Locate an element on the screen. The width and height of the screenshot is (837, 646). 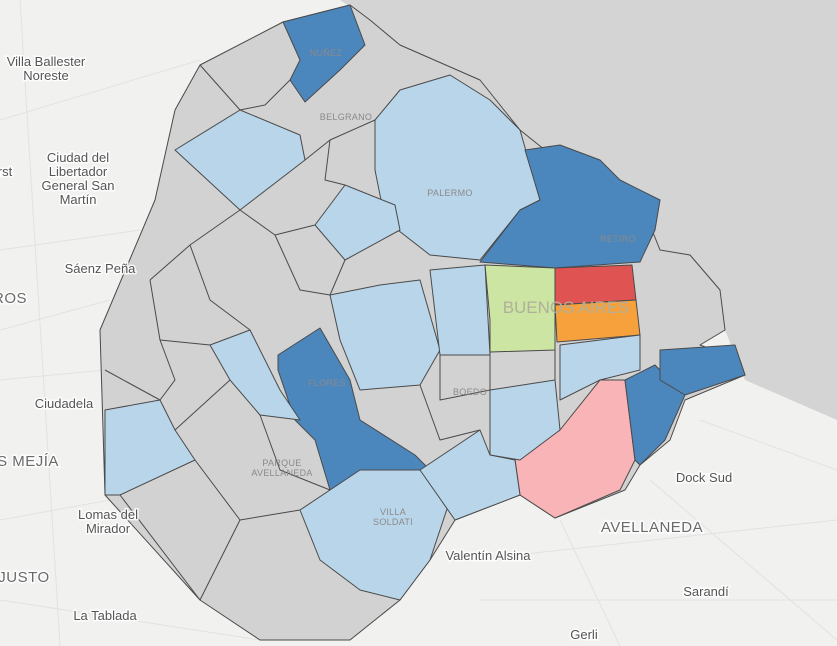
place-label: PARQUE is located at coordinates (281, 463).